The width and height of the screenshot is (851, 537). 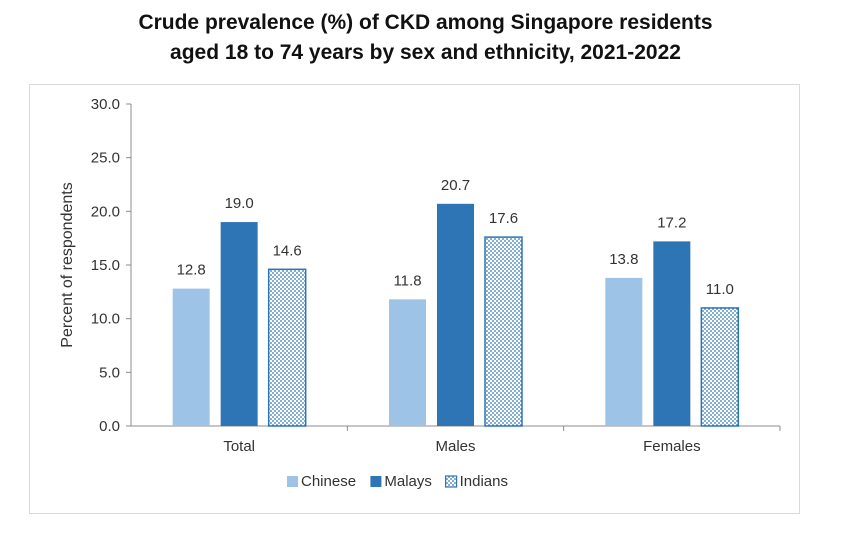 I want to click on data-label: 11.8, so click(x=407, y=280).